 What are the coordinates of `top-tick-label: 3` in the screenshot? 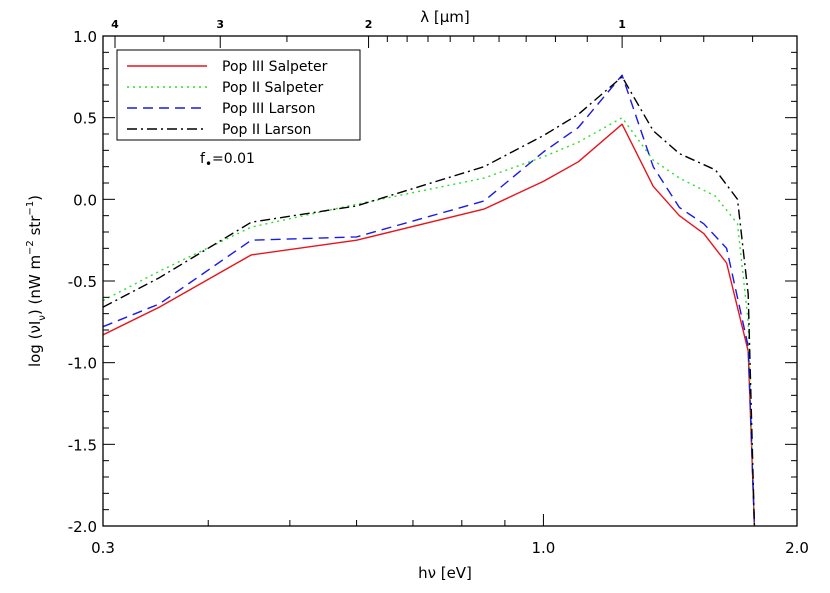 It's located at (220, 24).